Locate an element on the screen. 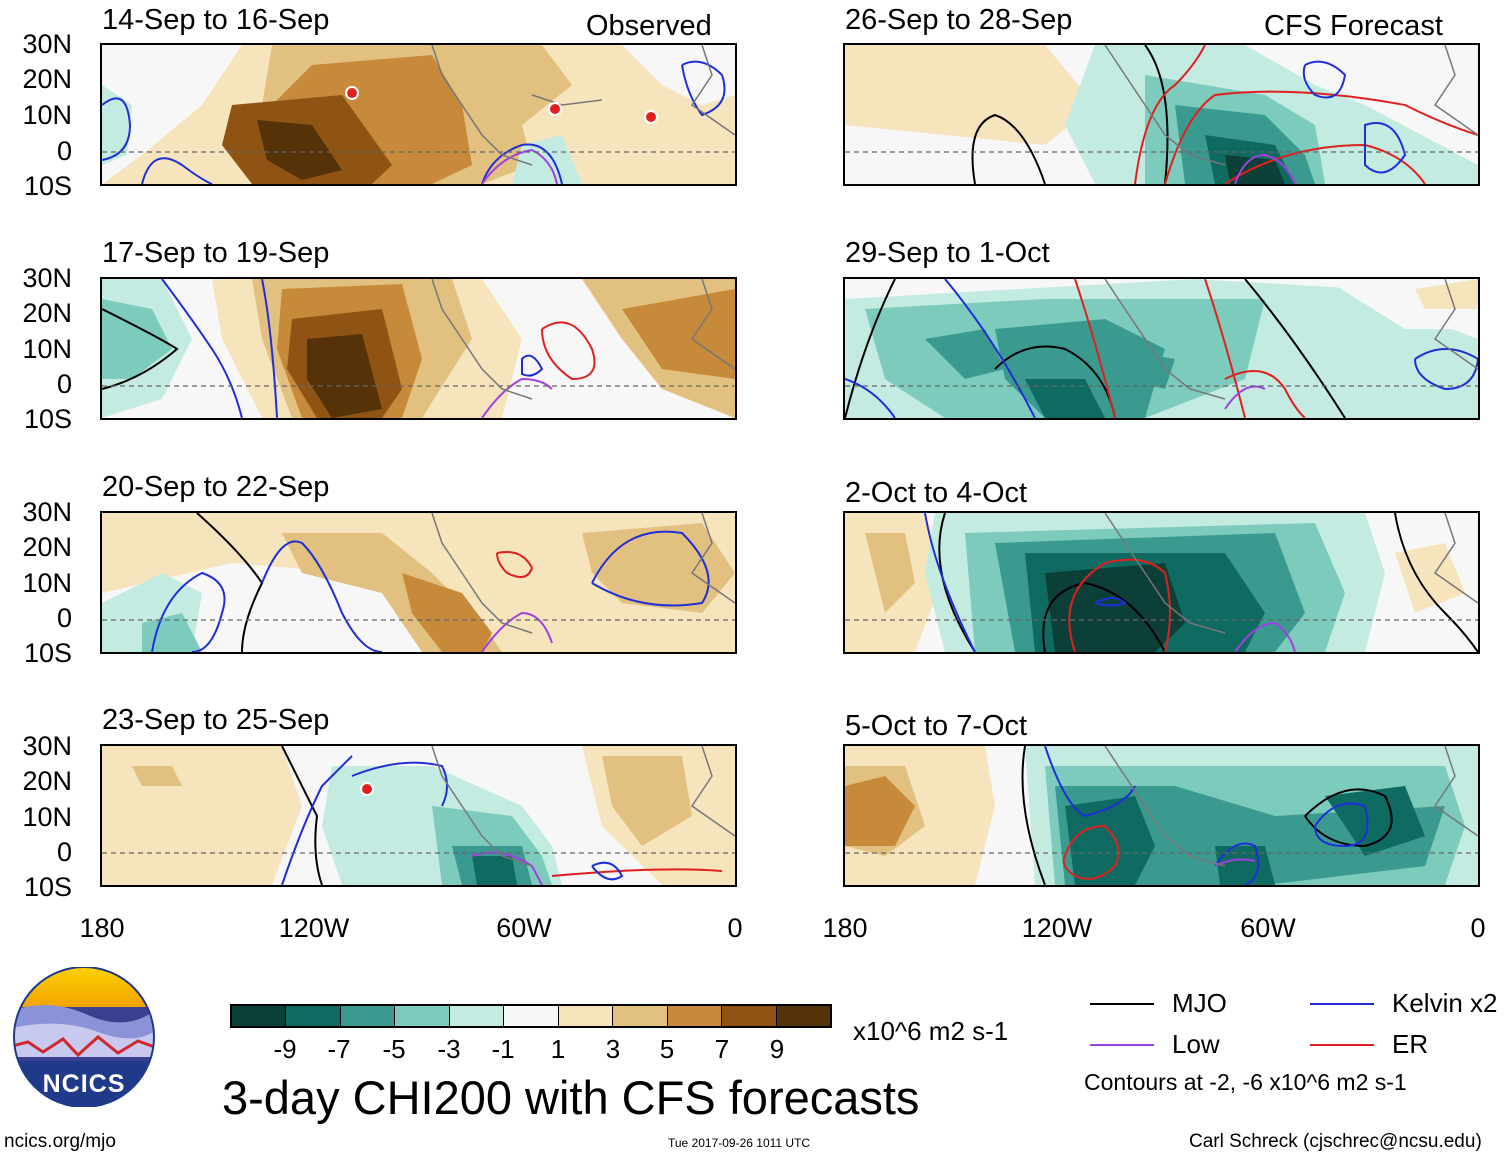  footer-author: Carl Schreck (cjschrec@ncsu.edu) is located at coordinates (1335, 1141).